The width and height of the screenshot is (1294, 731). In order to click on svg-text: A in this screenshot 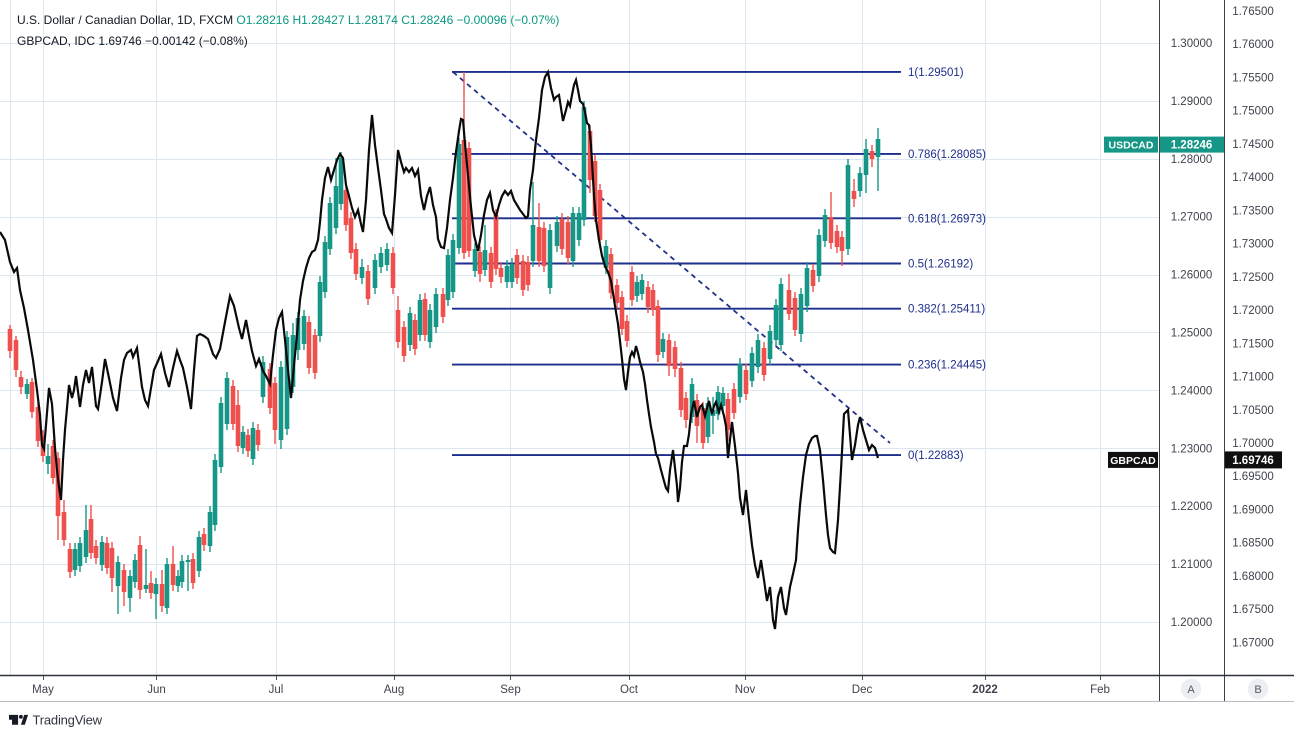, I will do `click(1191, 690)`.